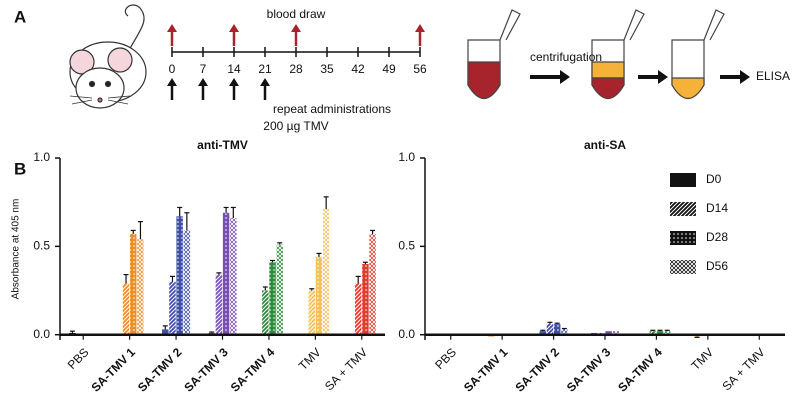  Describe the element at coordinates (108, 56) in the screenshot. I see `mouse-illustration` at that location.